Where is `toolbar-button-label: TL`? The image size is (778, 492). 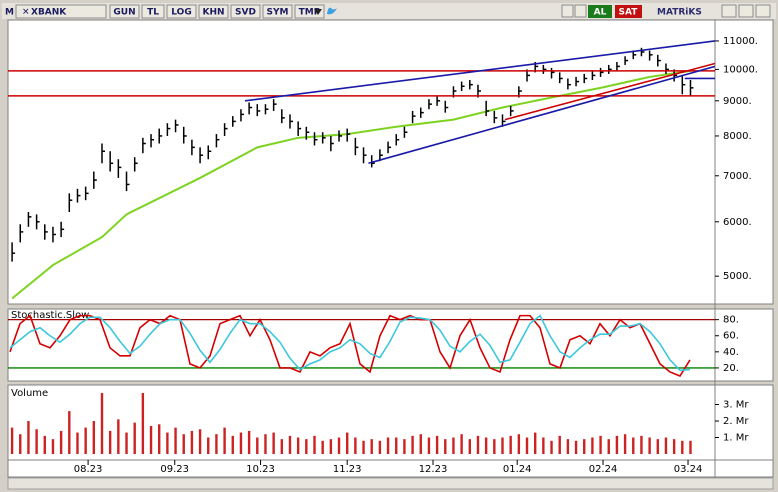 toolbar-button-label: TL is located at coordinates (153, 13).